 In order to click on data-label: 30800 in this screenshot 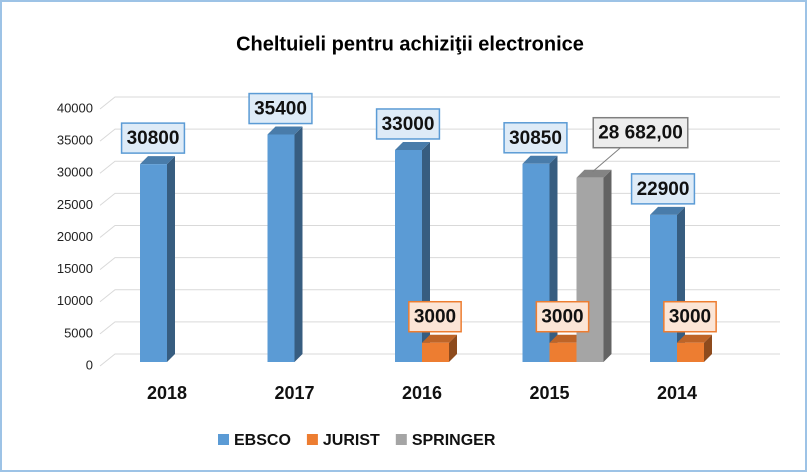, I will do `click(153, 138)`.